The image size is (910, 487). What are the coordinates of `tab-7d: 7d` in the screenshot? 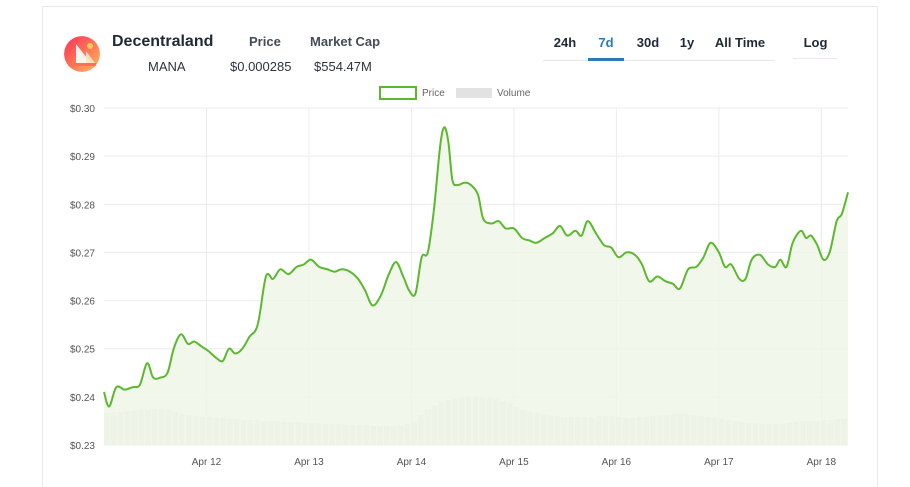 It's located at (606, 44).